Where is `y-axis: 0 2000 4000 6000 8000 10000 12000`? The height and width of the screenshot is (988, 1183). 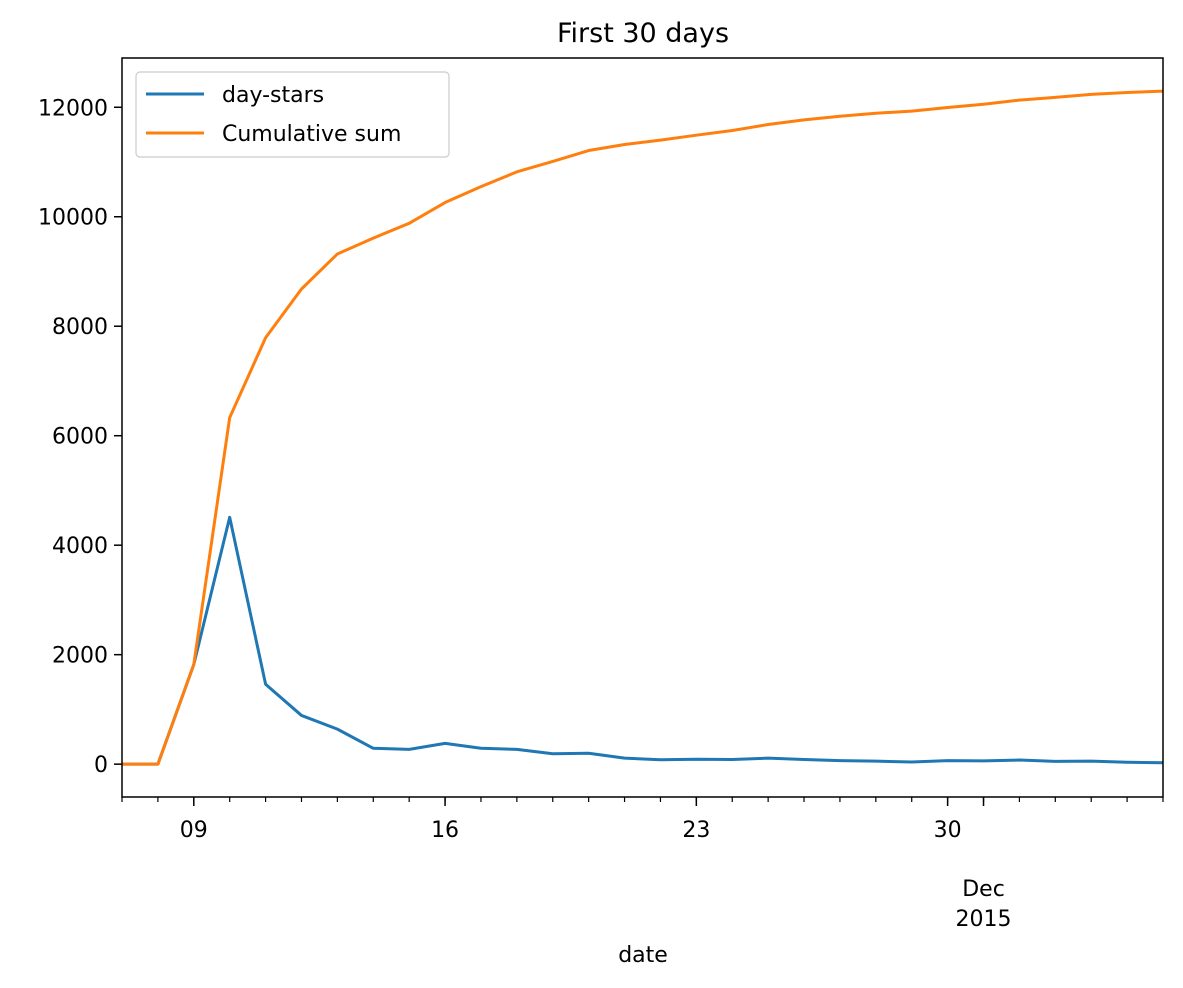
y-axis: 0 2000 4000 6000 8000 10000 12000 is located at coordinates (80, 437).